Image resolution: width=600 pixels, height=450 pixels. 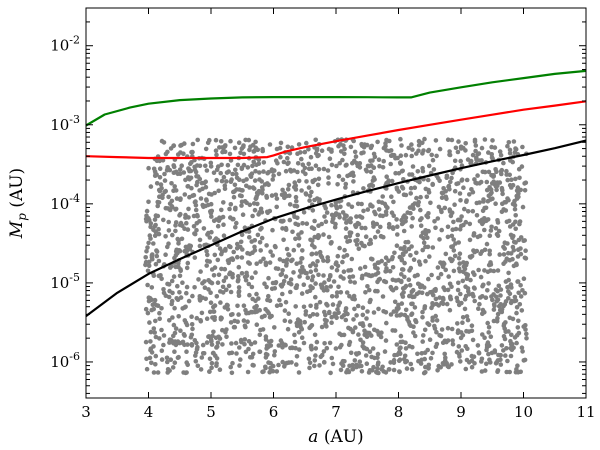 What do you see at coordinates (336, 98) in the screenshot?
I see `series-line` at bounding box center [336, 98].